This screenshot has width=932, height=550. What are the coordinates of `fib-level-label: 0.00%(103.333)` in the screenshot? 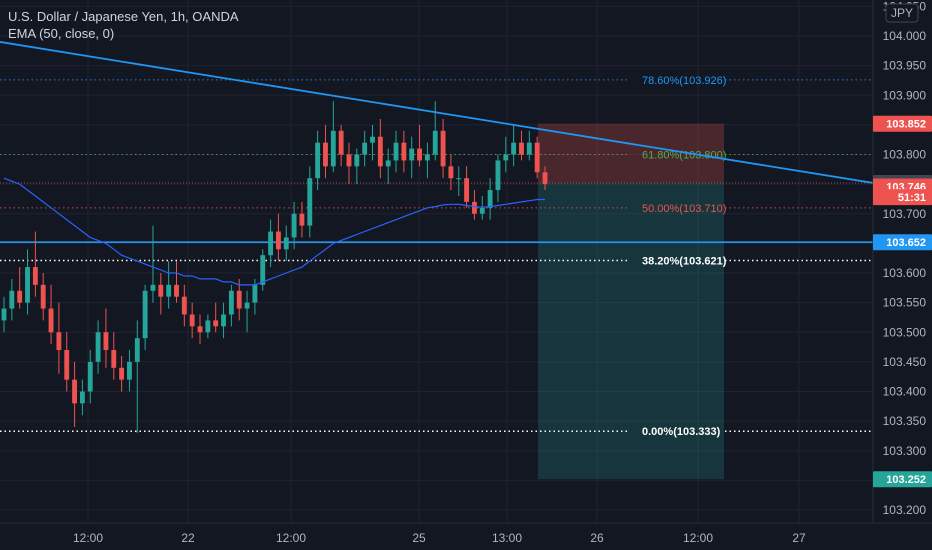 It's located at (681, 432).